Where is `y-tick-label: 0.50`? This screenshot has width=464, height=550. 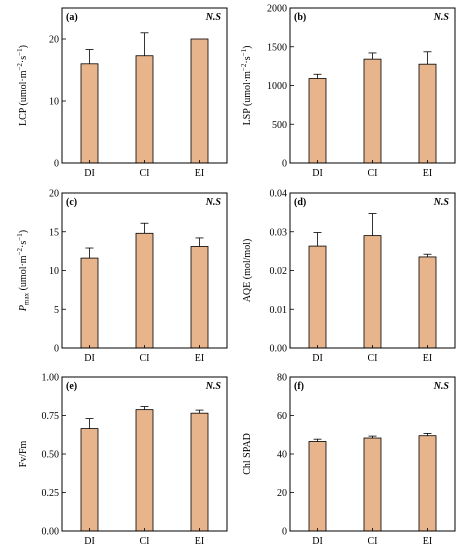
y-tick-label: 0.50 is located at coordinates (51, 455).